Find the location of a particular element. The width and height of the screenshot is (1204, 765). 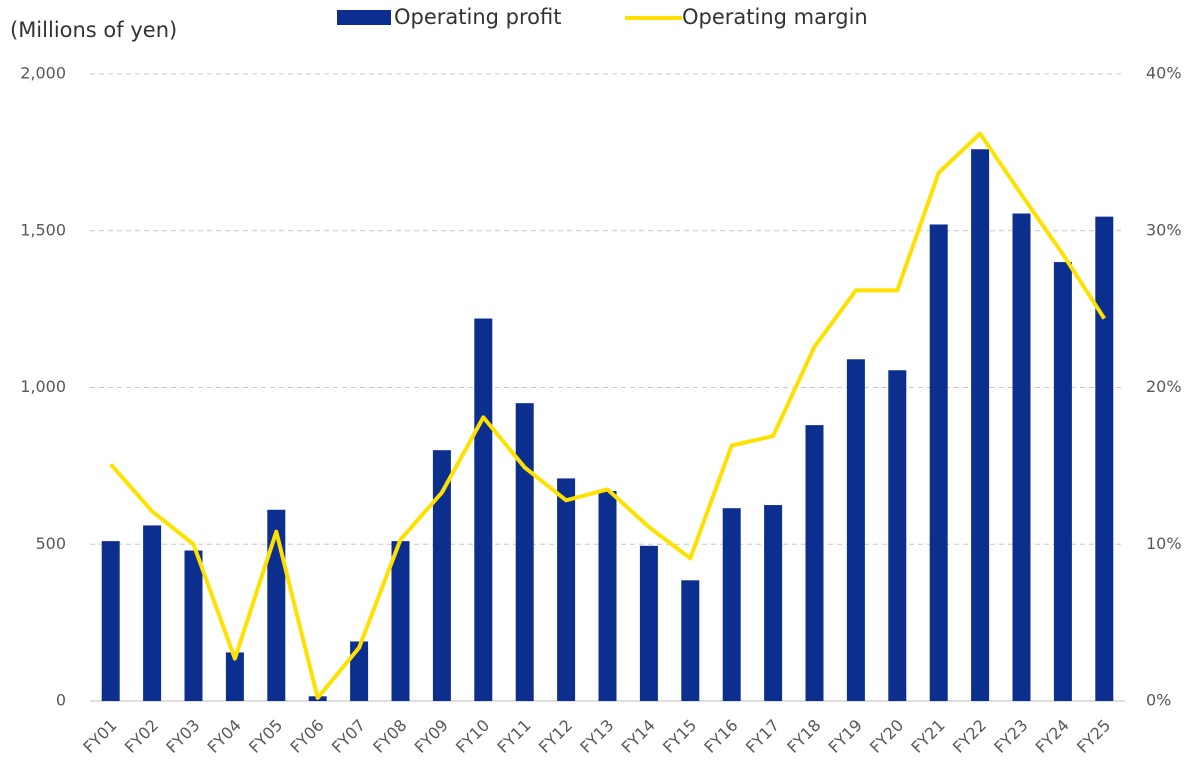

x-tick-label: FY08 is located at coordinates (389, 736).